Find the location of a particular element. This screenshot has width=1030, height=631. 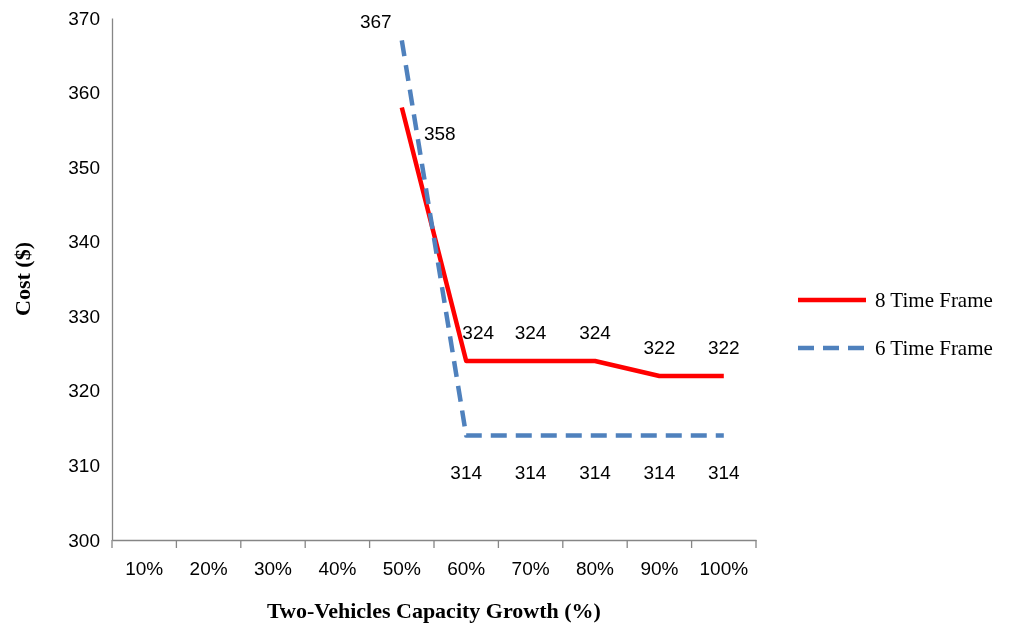

x-tick-label: 100% is located at coordinates (724, 569).